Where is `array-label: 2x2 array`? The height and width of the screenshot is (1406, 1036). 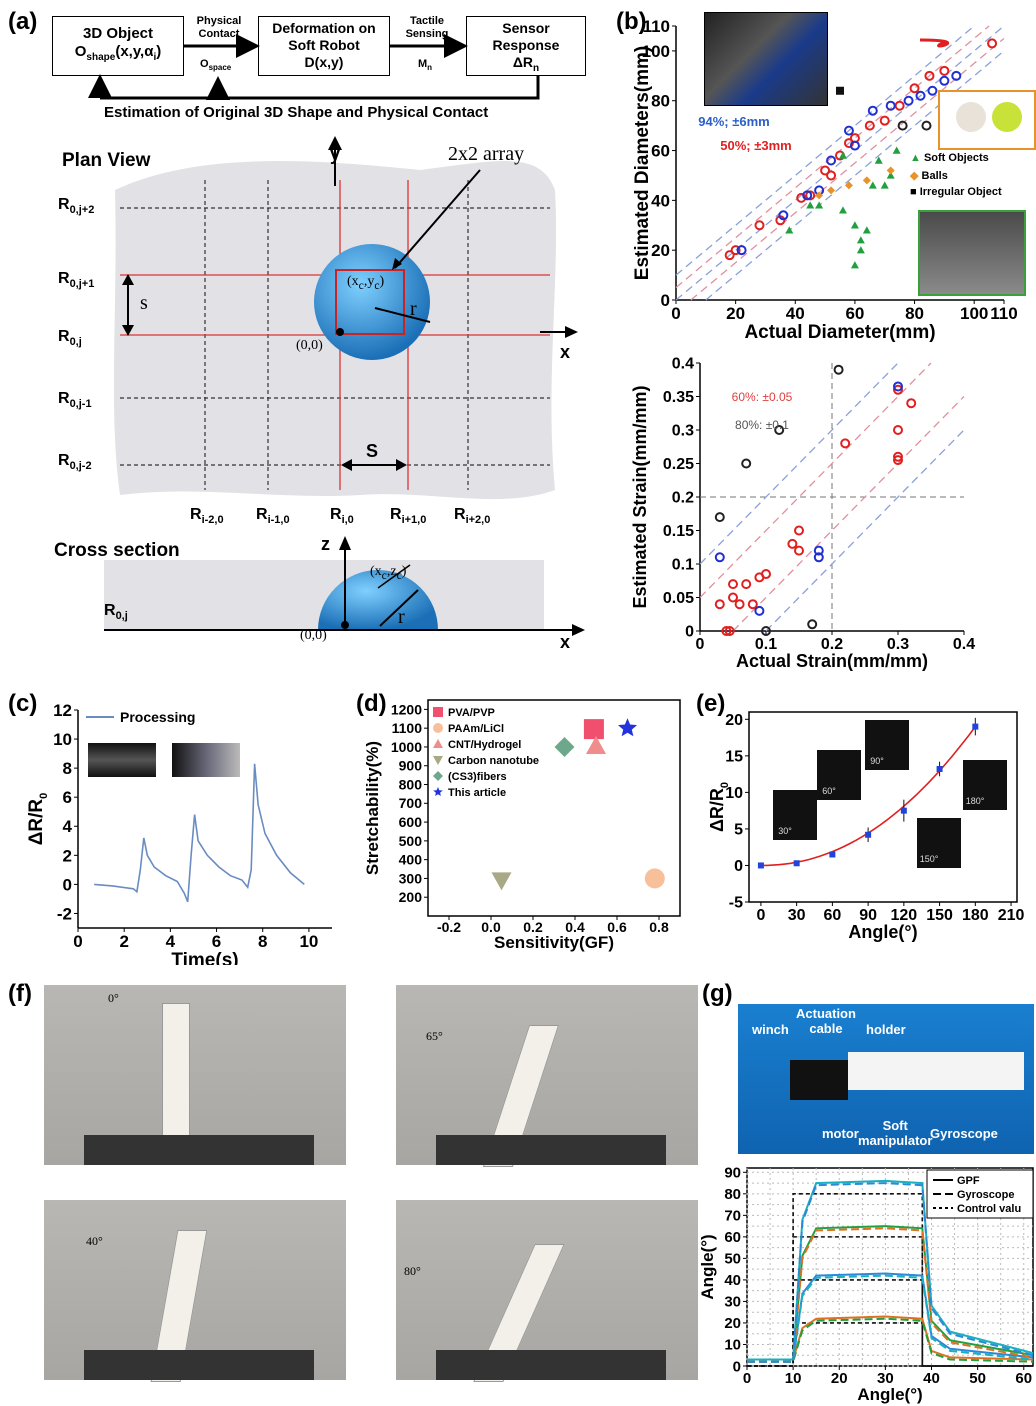
array-label: 2x2 array is located at coordinates (486, 154).